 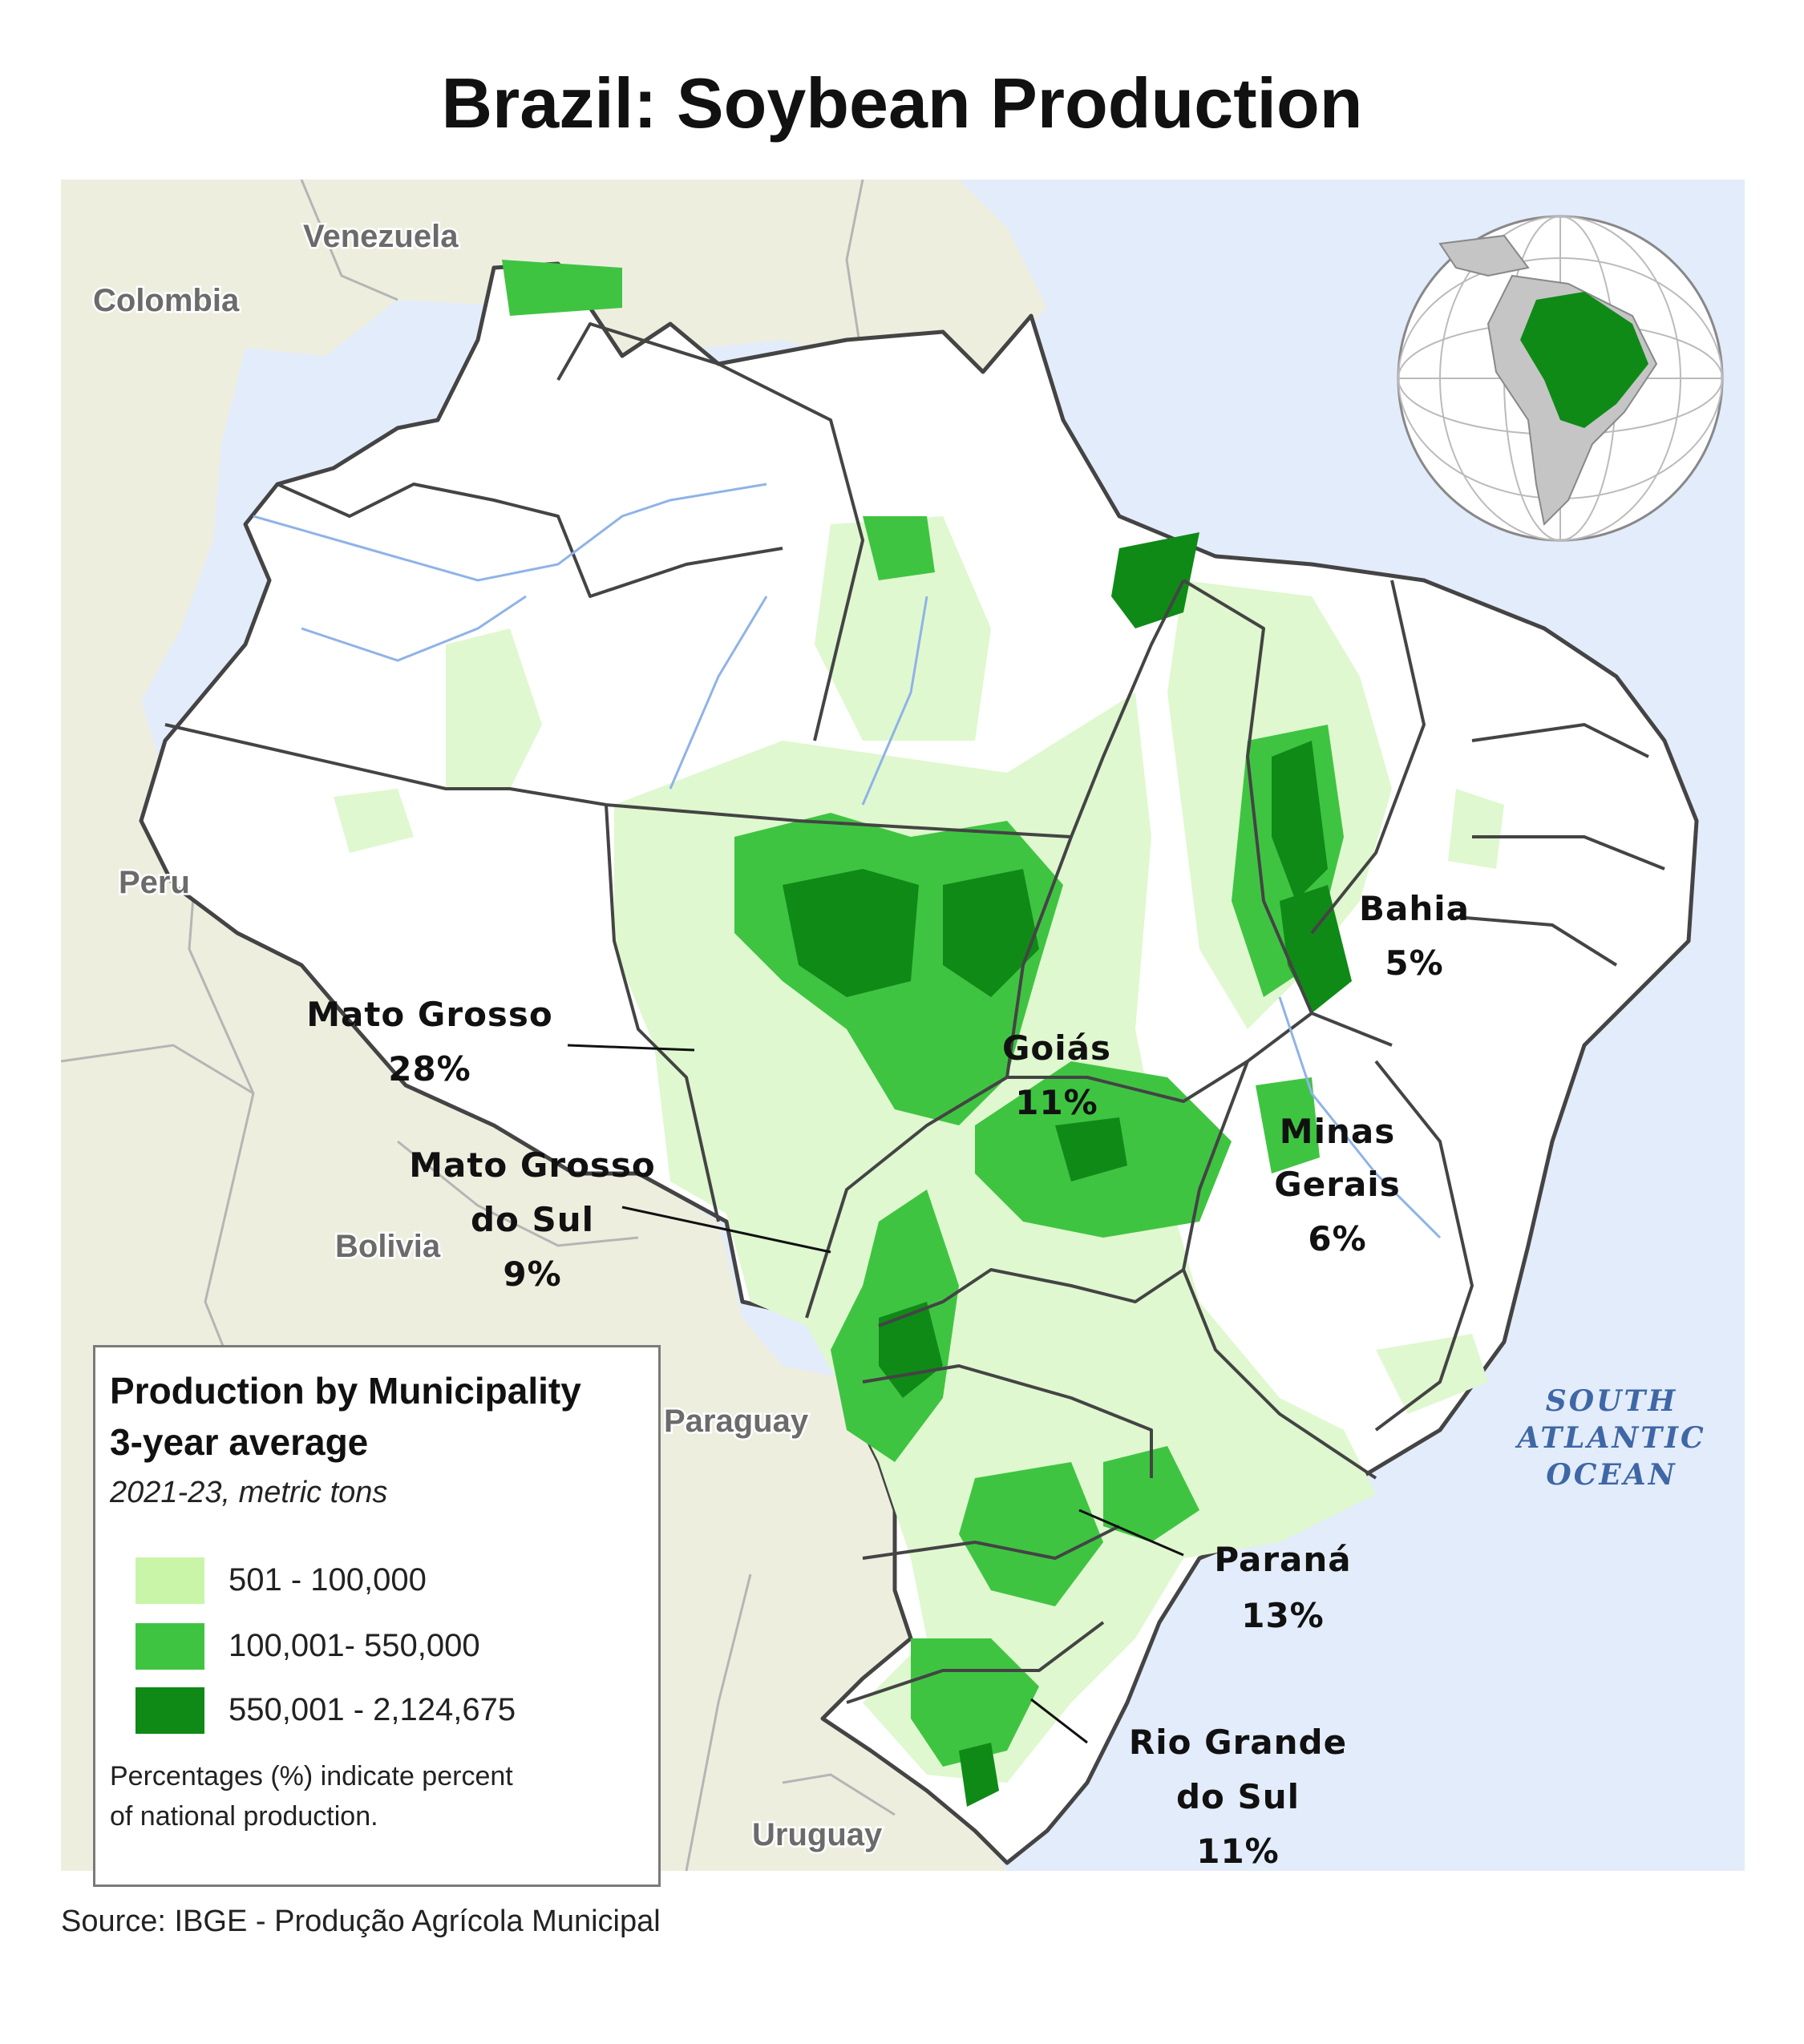 What do you see at coordinates (155, 882) in the screenshot?
I see `country-label-peru: Peru` at bounding box center [155, 882].